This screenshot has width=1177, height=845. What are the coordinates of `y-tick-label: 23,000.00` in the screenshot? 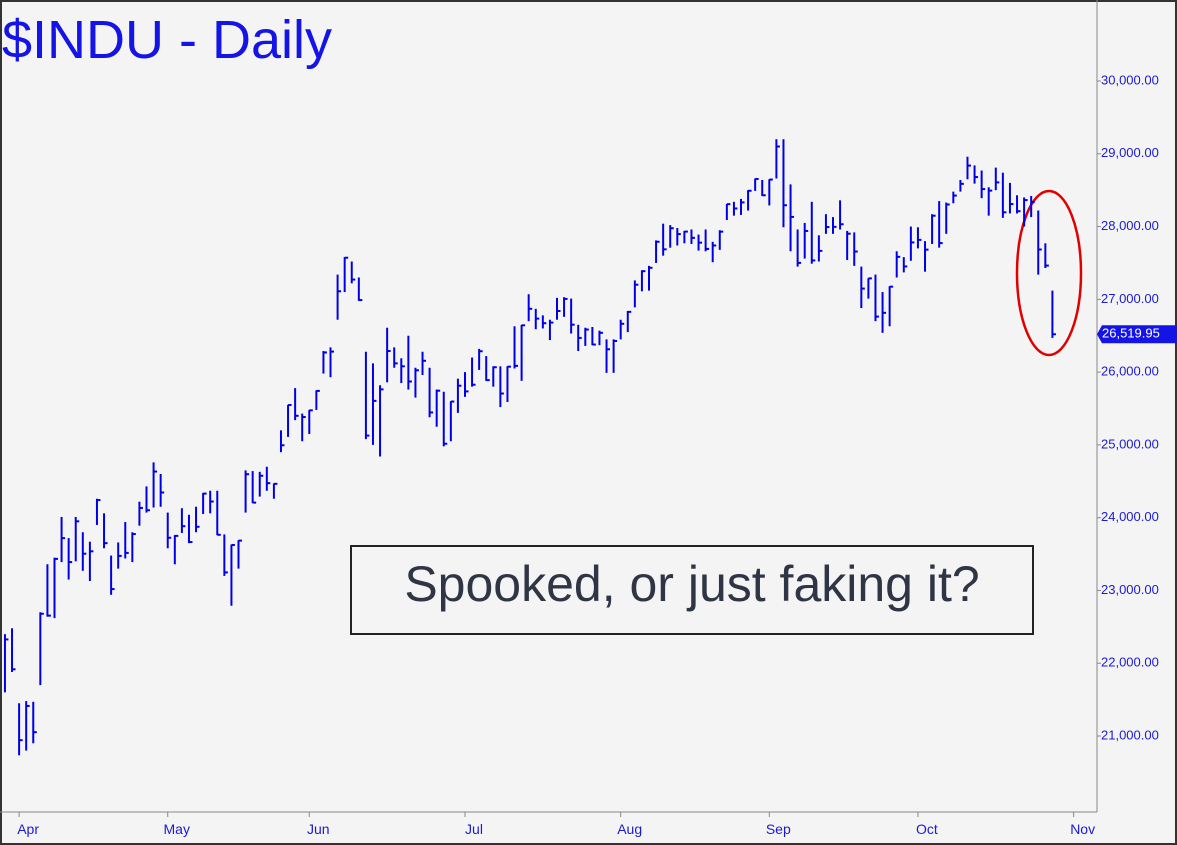 It's located at (1130, 589).